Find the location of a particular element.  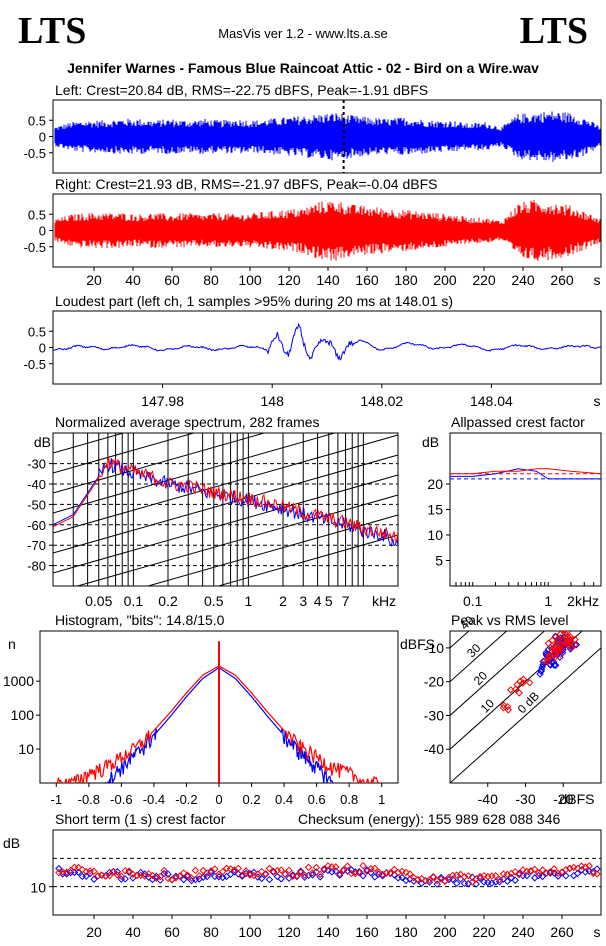

crest-ytick: 15 is located at coordinates (435, 510).